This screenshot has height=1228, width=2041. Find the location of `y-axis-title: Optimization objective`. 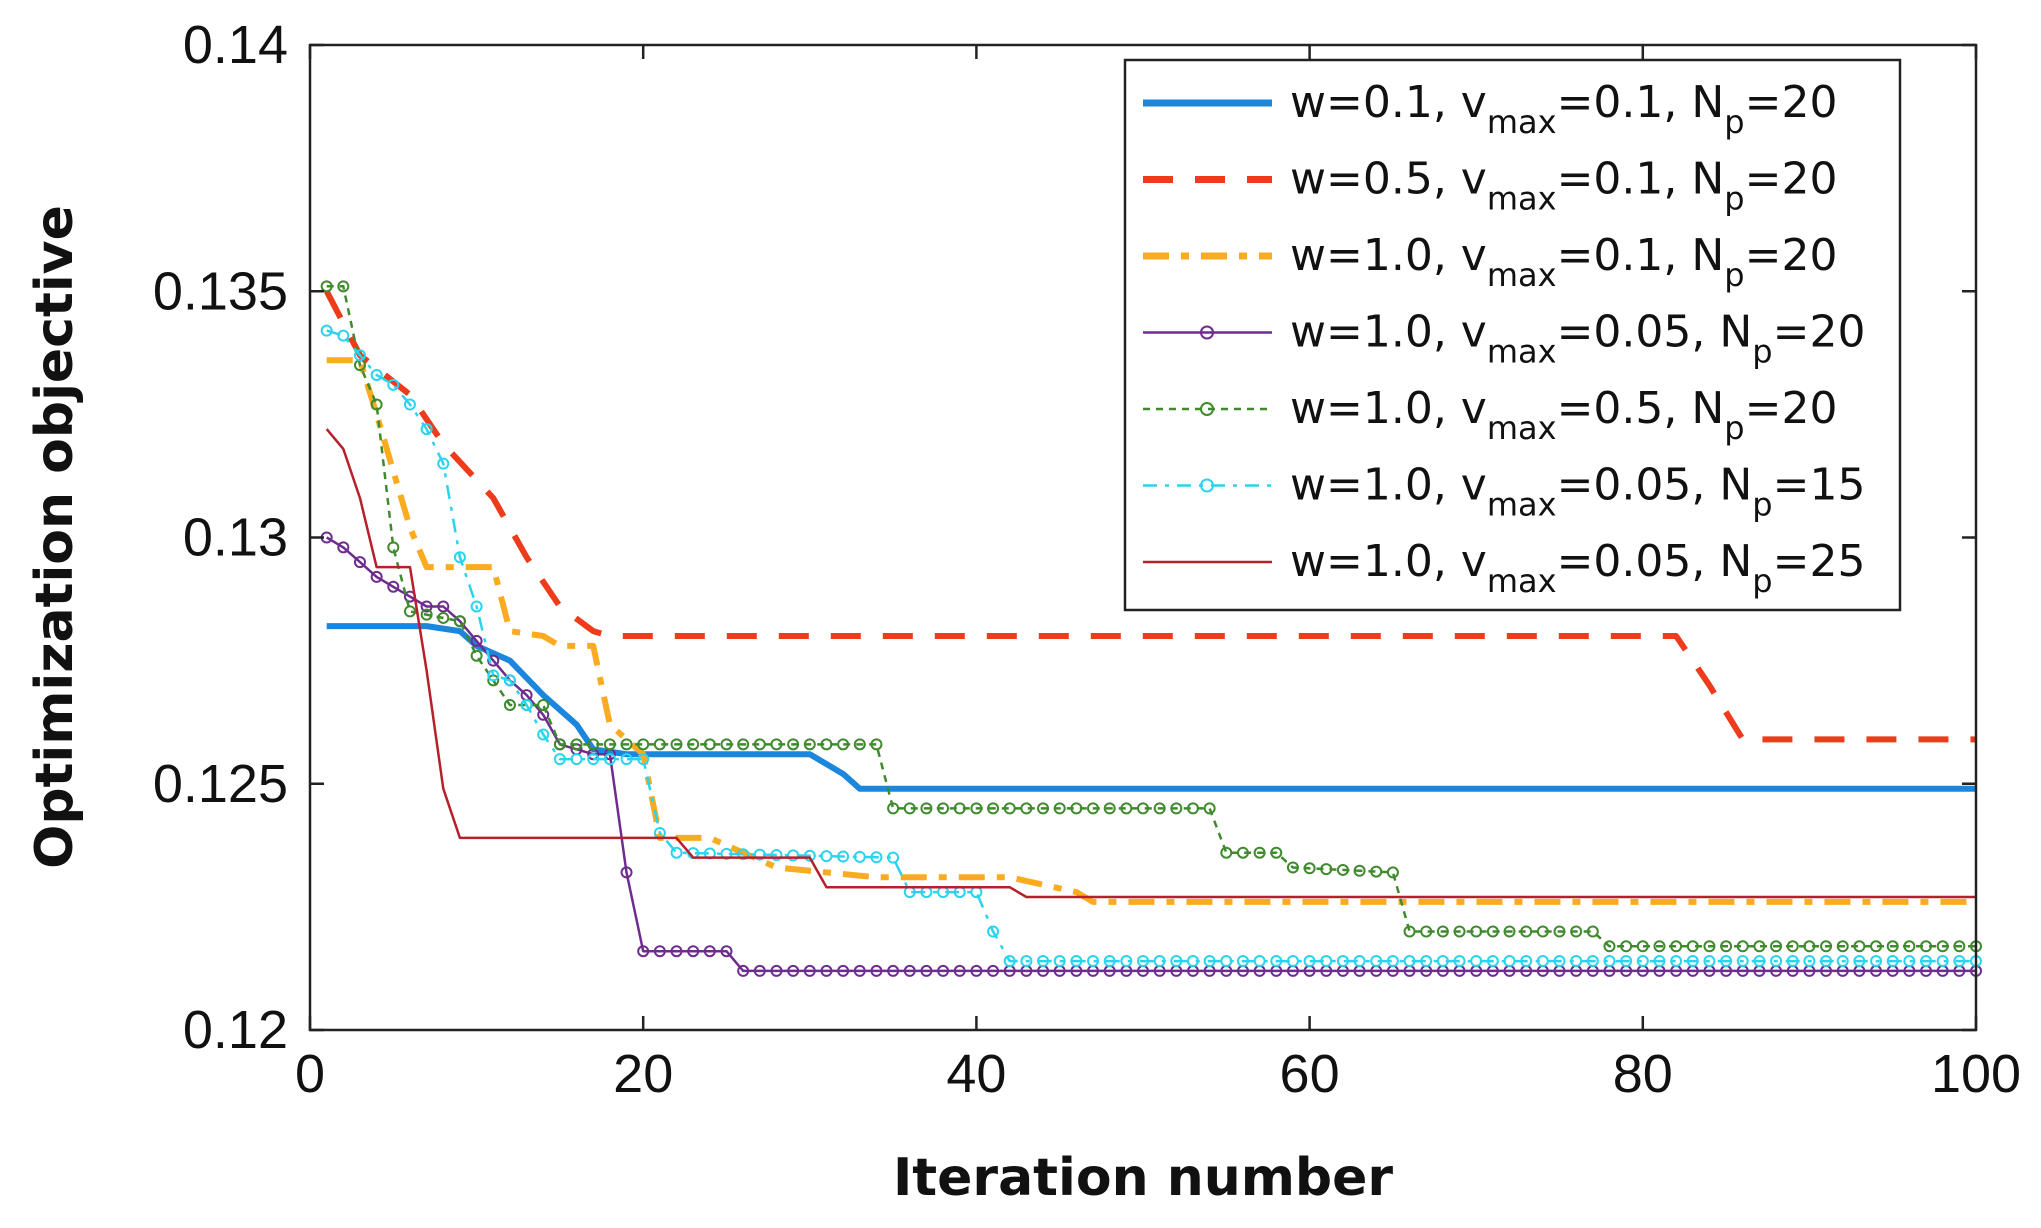

y-axis-title: Optimization objective is located at coordinates (55, 537).